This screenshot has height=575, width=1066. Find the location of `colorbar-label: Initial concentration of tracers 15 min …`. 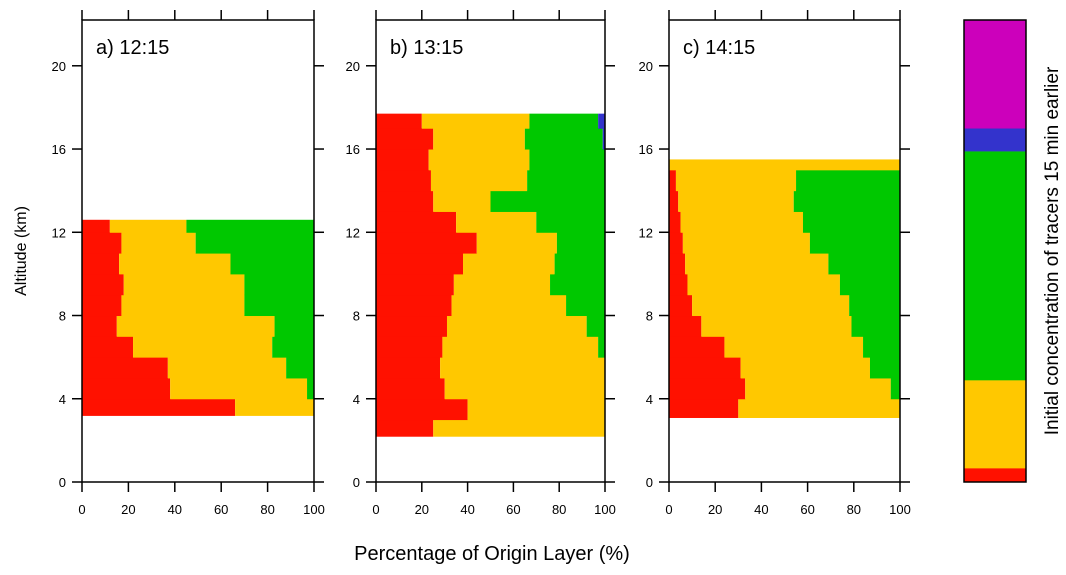

colorbar-label: Initial concentration of tracers 15 min … is located at coordinates (1052, 250).